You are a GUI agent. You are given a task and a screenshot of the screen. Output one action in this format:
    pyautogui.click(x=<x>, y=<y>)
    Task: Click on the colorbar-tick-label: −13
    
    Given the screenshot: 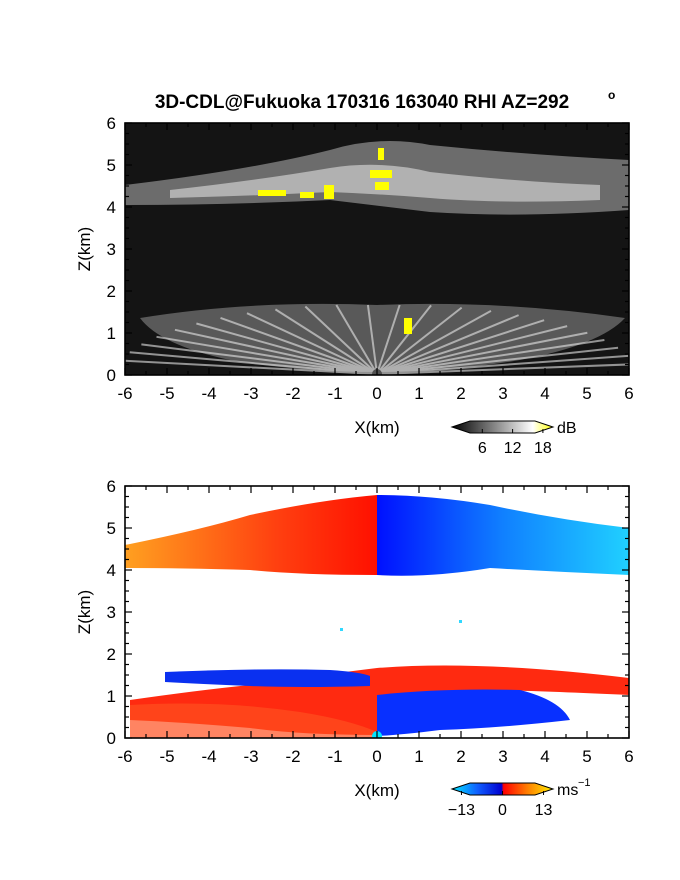 What is the action you would take?
    pyautogui.click(x=461, y=810)
    